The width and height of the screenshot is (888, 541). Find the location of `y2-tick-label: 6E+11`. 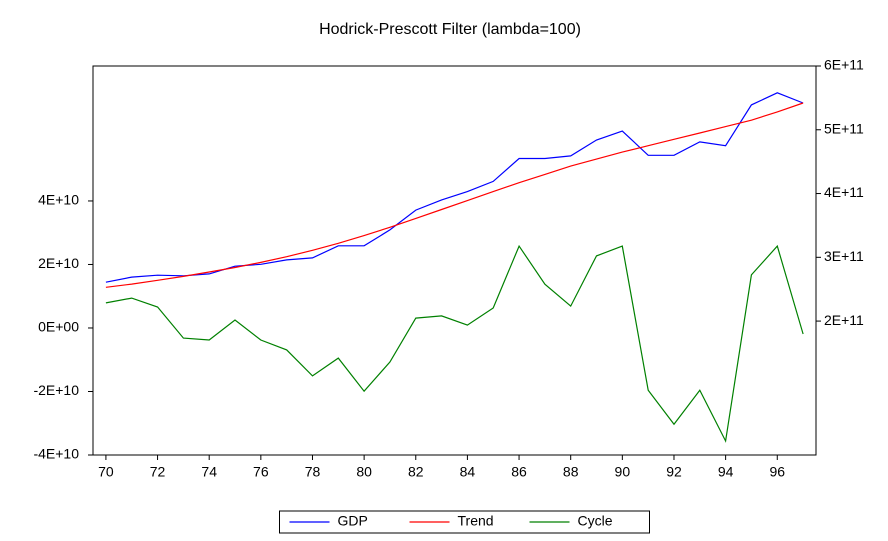

y2-tick-label: 6E+11 is located at coordinates (844, 65).